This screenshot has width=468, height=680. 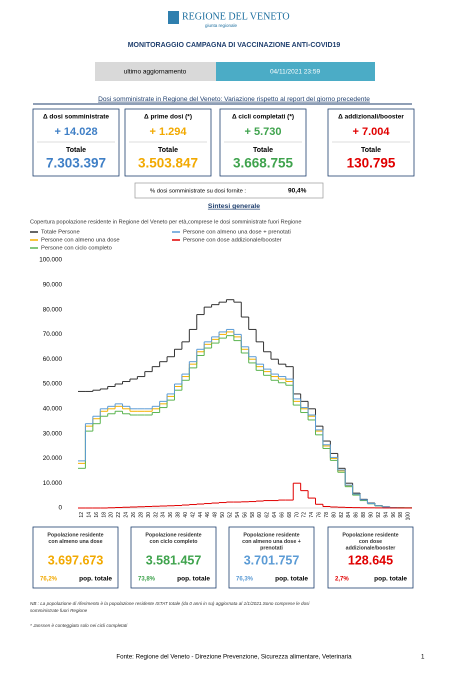 What do you see at coordinates (386, 515) in the screenshot?
I see `x-tick-label: 94` at bounding box center [386, 515].